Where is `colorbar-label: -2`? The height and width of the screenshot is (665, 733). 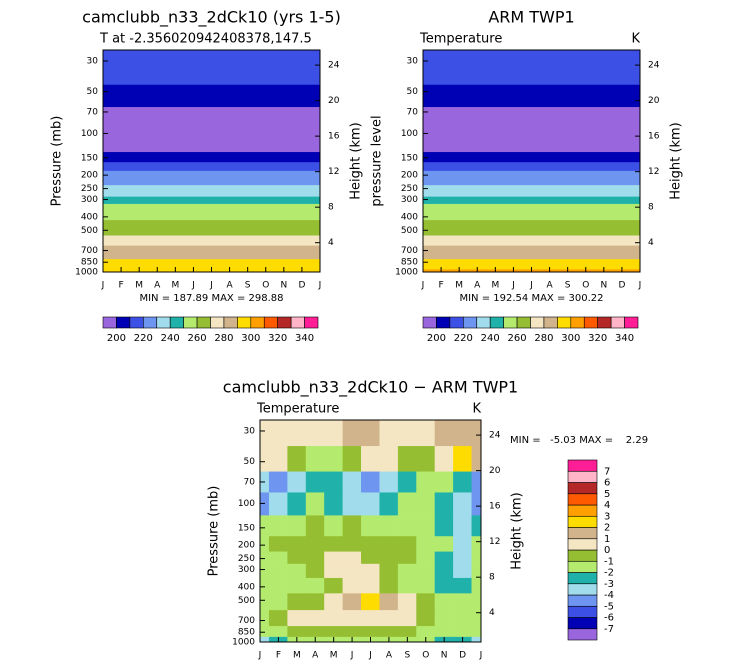 colorbar-label: -2 is located at coordinates (609, 573).